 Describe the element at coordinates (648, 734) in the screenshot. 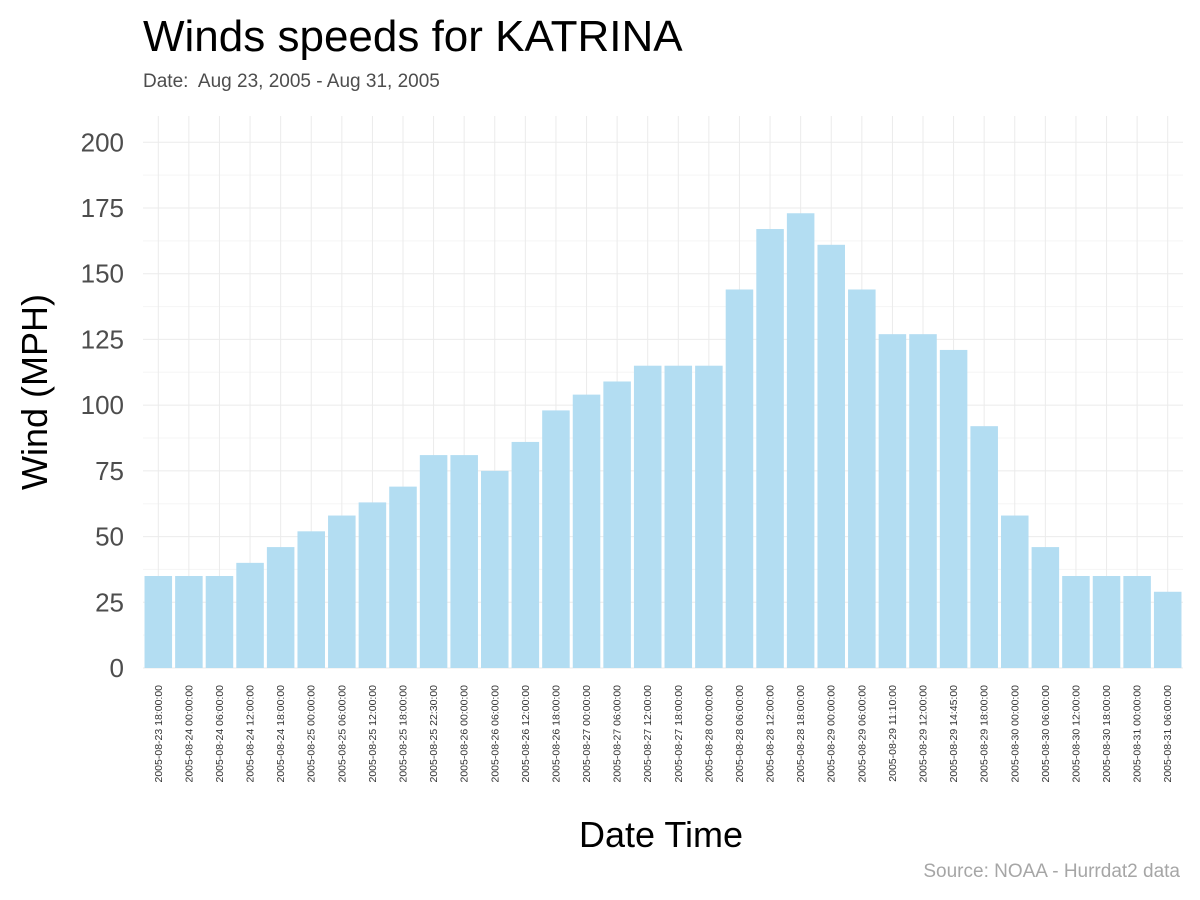

I see `x-tick-label: 2005-08-27 12:00:00` at that location.